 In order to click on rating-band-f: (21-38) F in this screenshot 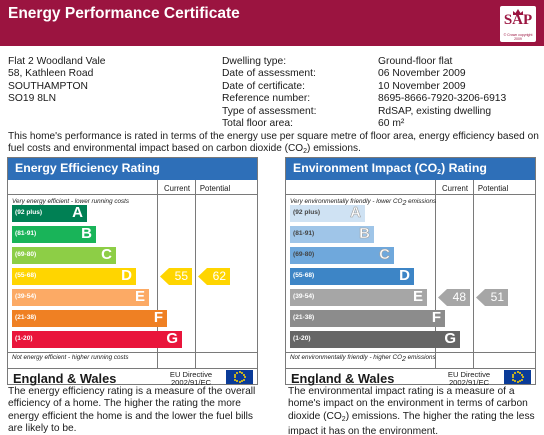, I will do `click(367, 318)`.